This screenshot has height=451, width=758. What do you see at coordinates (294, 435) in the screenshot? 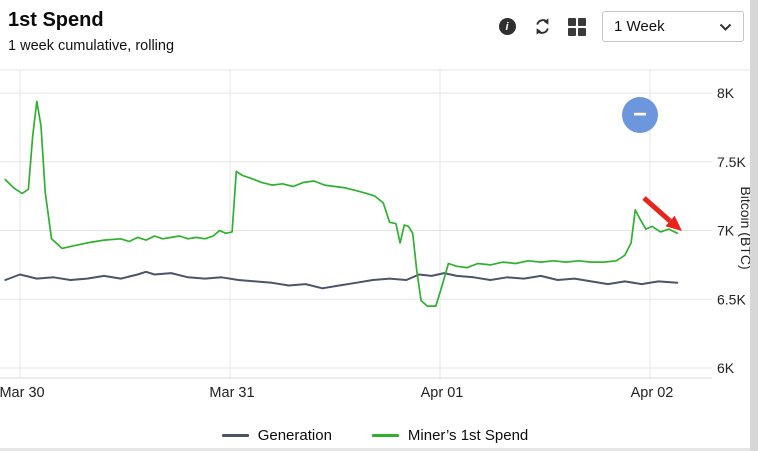
I see `legend-label-generation: Generation` at bounding box center [294, 435].